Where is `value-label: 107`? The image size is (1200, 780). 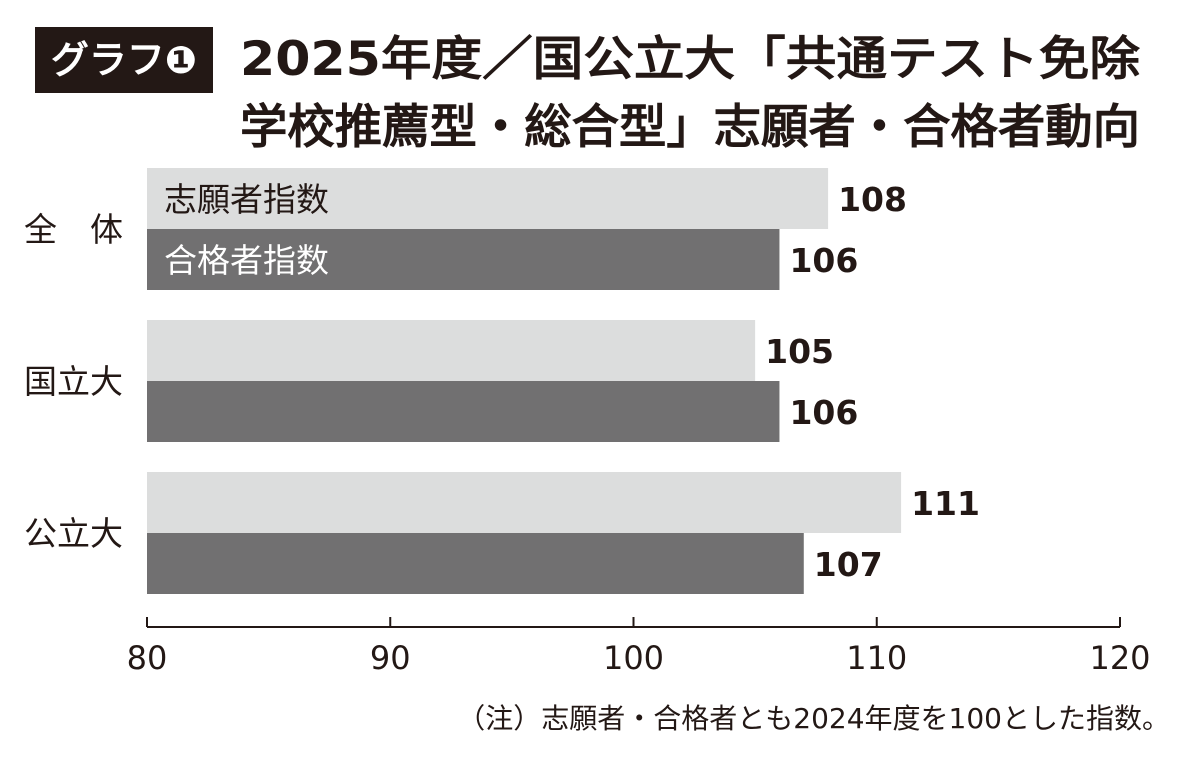
value-label: 107 is located at coordinates (848, 564).